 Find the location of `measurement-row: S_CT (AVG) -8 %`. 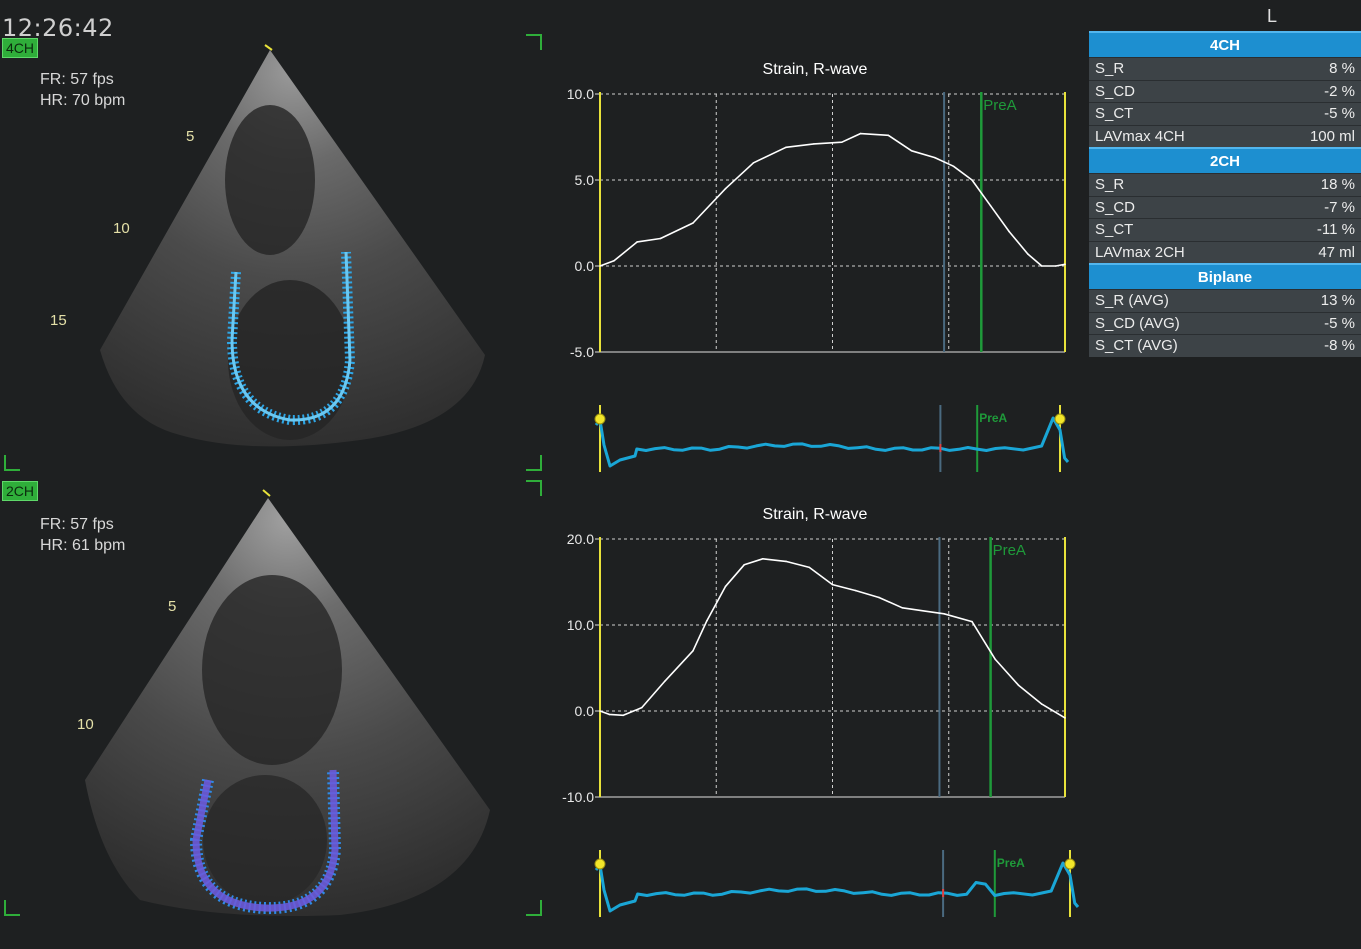

measurement-row: S_CT (AVG) -8 % is located at coordinates (1225, 345).